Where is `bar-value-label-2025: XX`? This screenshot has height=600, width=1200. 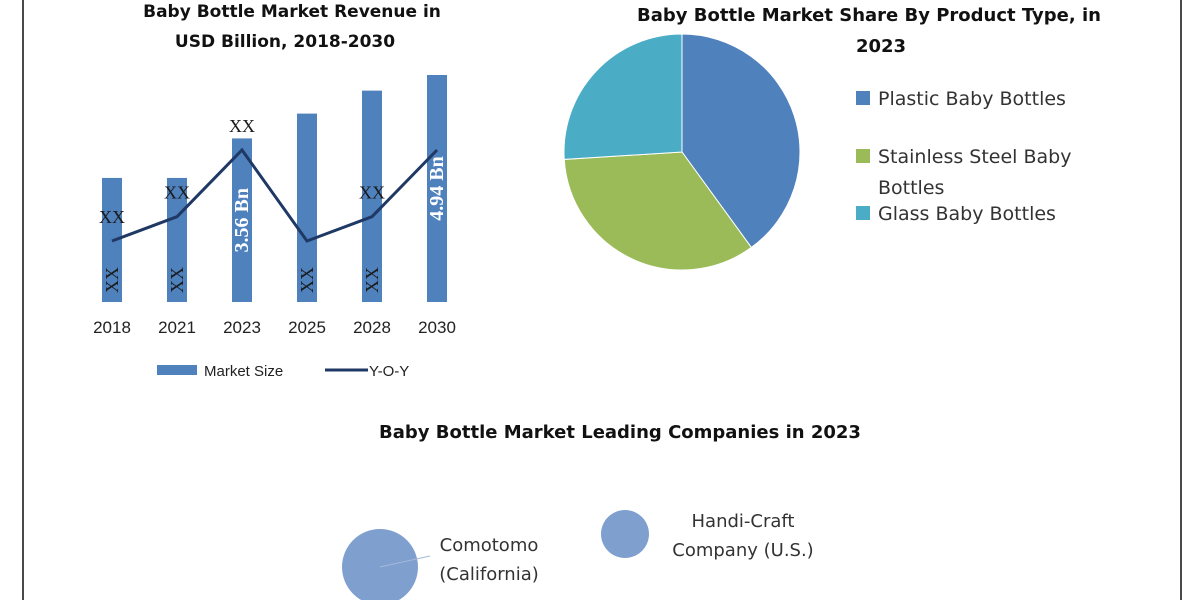
bar-value-label-2025: XX is located at coordinates (307, 280).